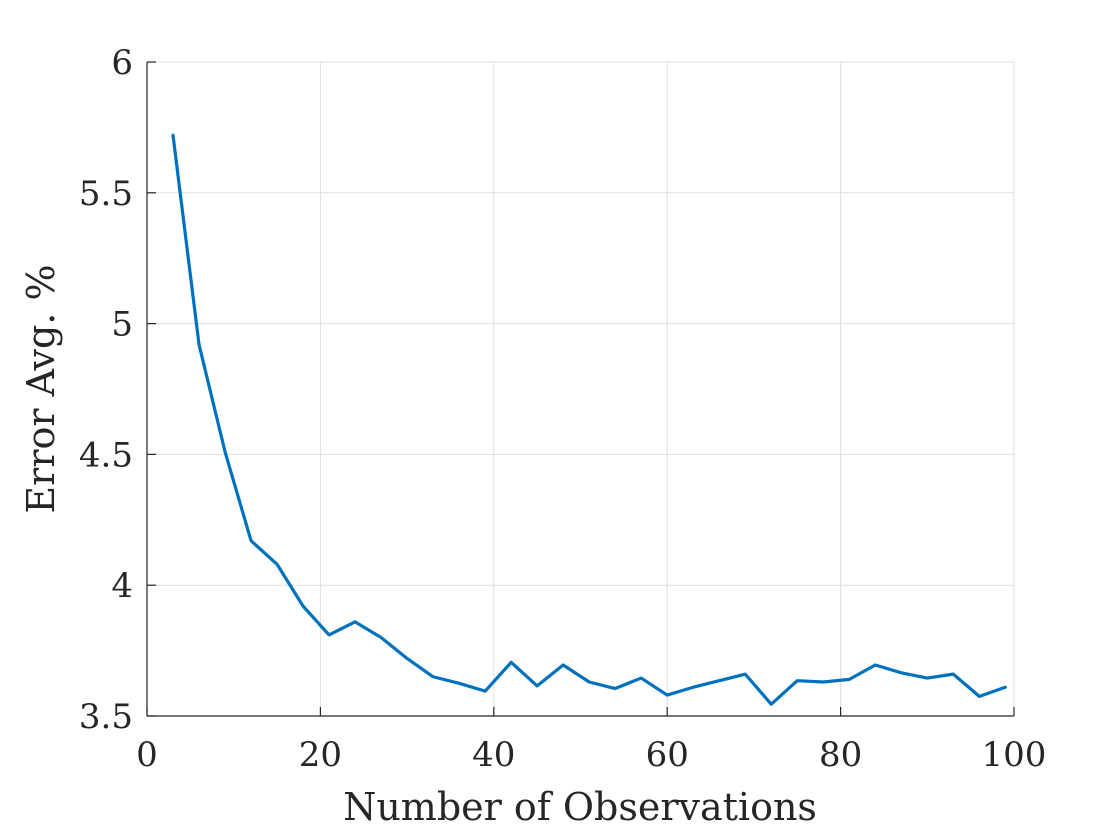 This screenshot has height=840, width=1120. What do you see at coordinates (667, 755) in the screenshot?
I see `x-tick-label: 60` at bounding box center [667, 755].